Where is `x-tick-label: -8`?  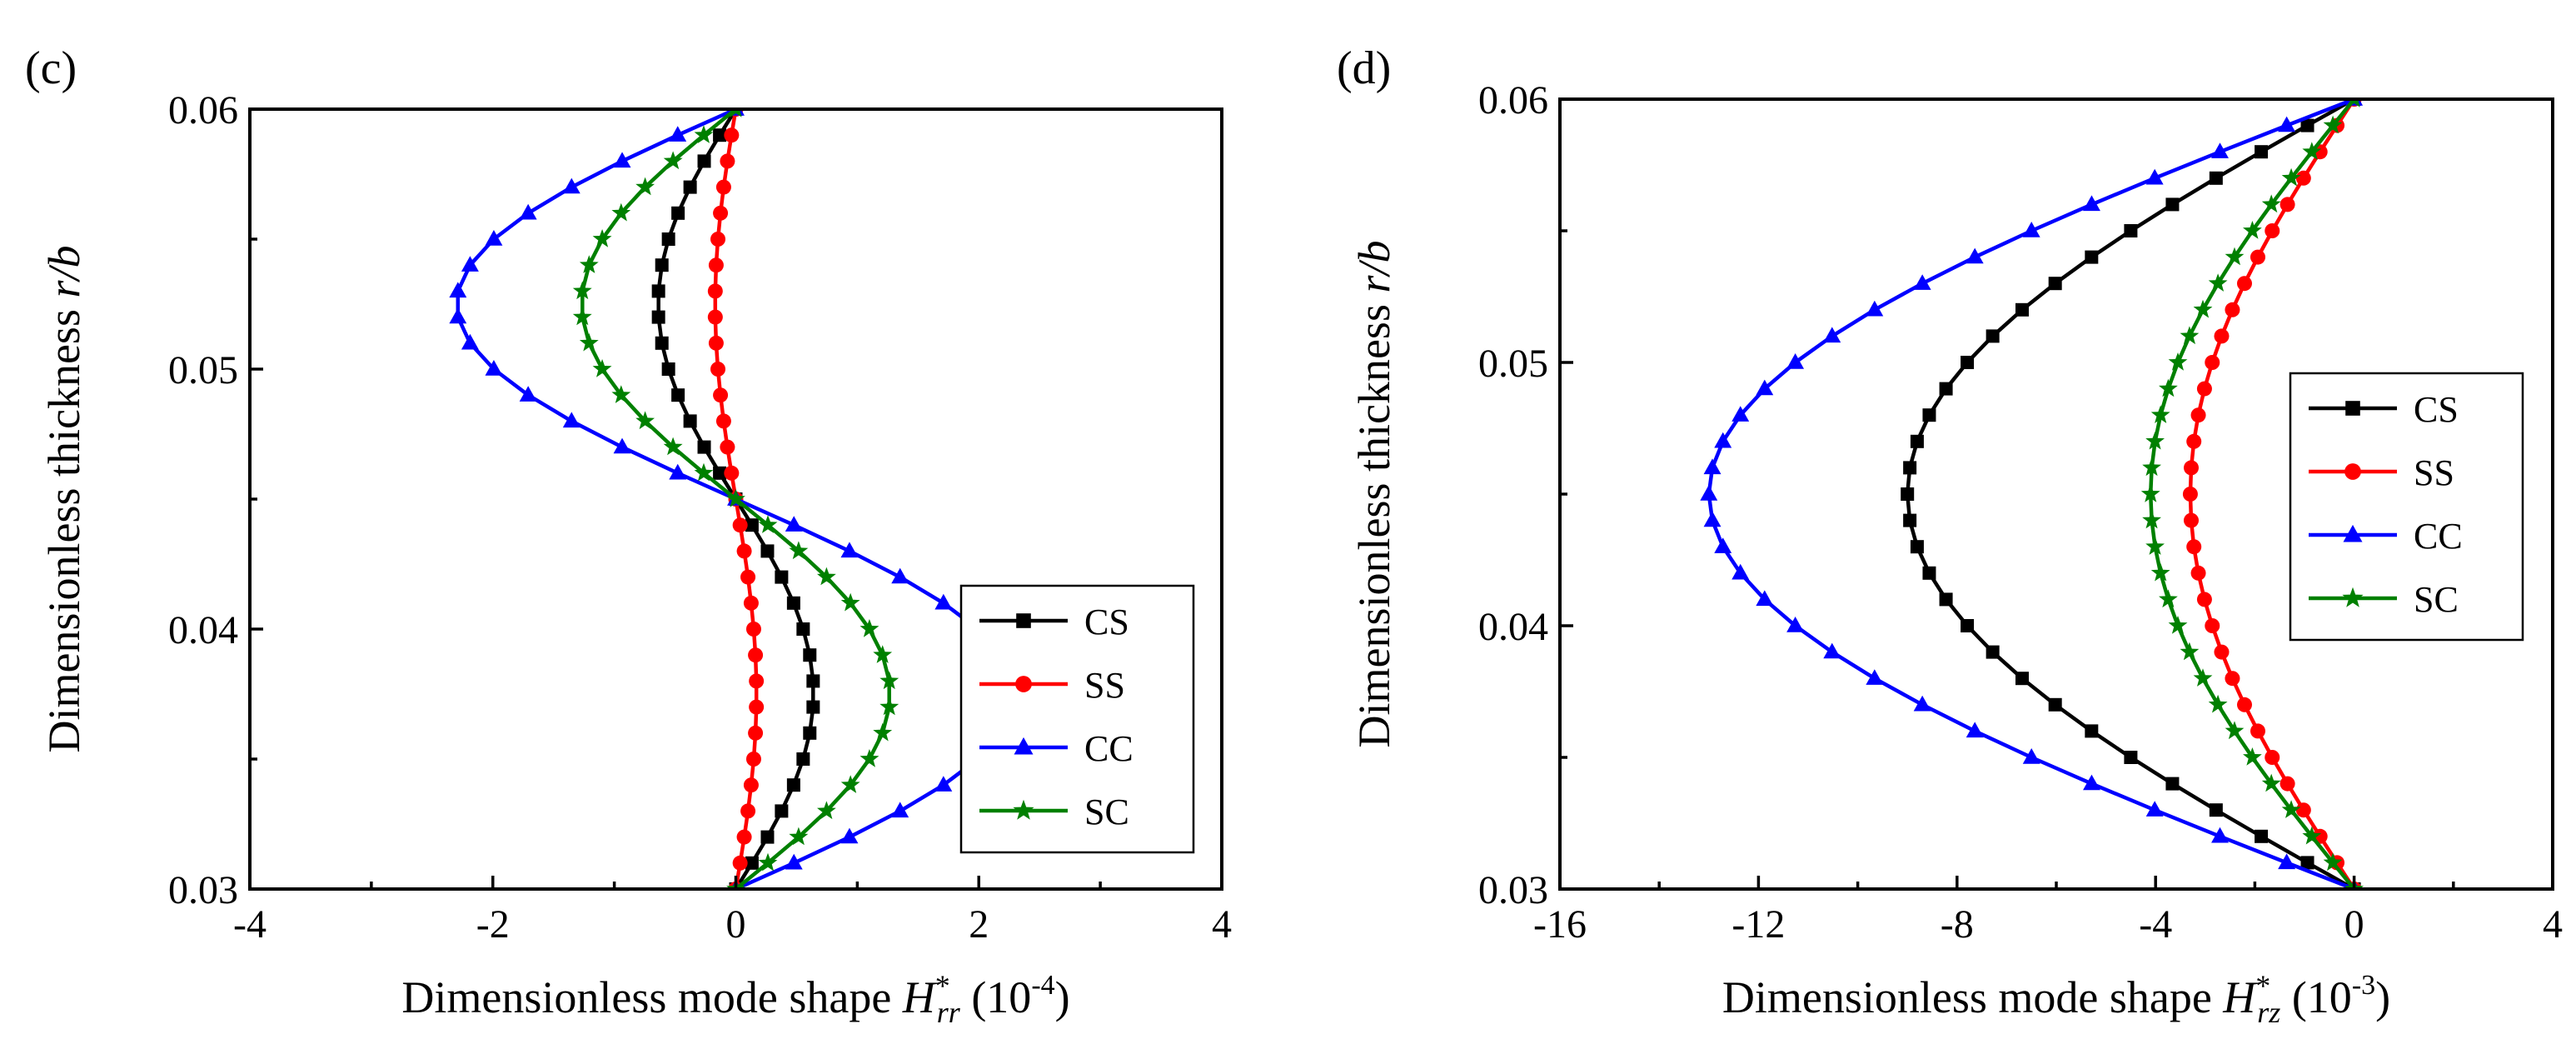 x-tick-label: -8 is located at coordinates (1957, 924).